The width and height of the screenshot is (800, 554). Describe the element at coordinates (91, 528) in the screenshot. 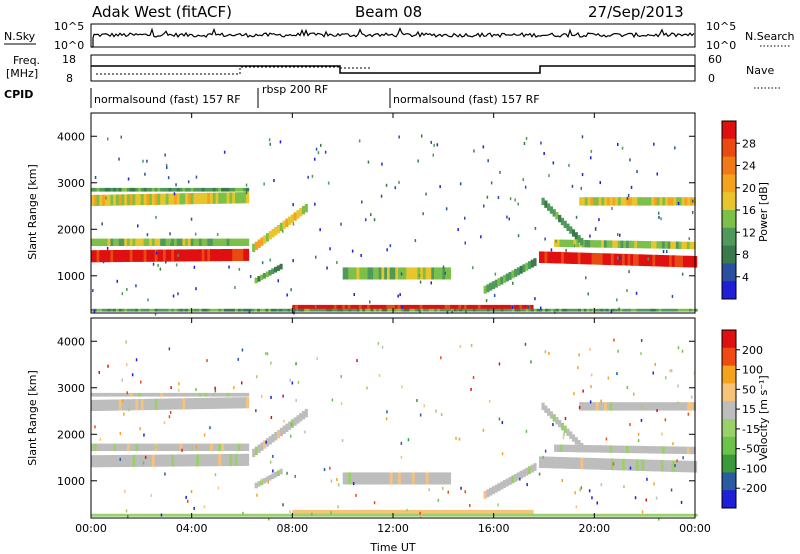

I see `x-tick-label: 00:00` at that location.